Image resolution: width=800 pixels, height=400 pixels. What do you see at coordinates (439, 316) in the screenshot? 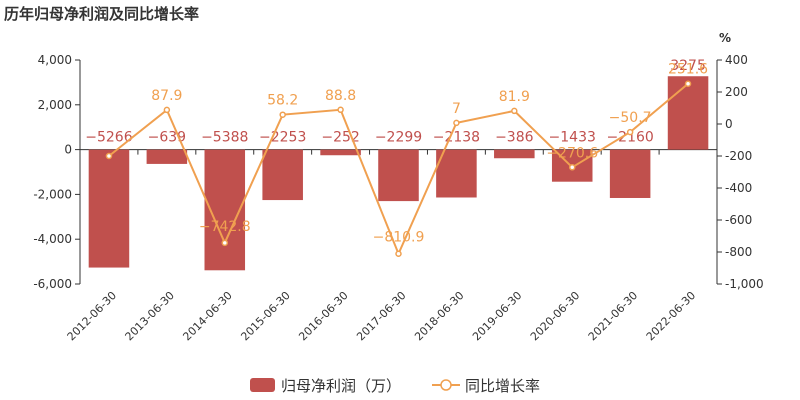
I see `x-tick-label: 2018-06-30` at bounding box center [439, 316].